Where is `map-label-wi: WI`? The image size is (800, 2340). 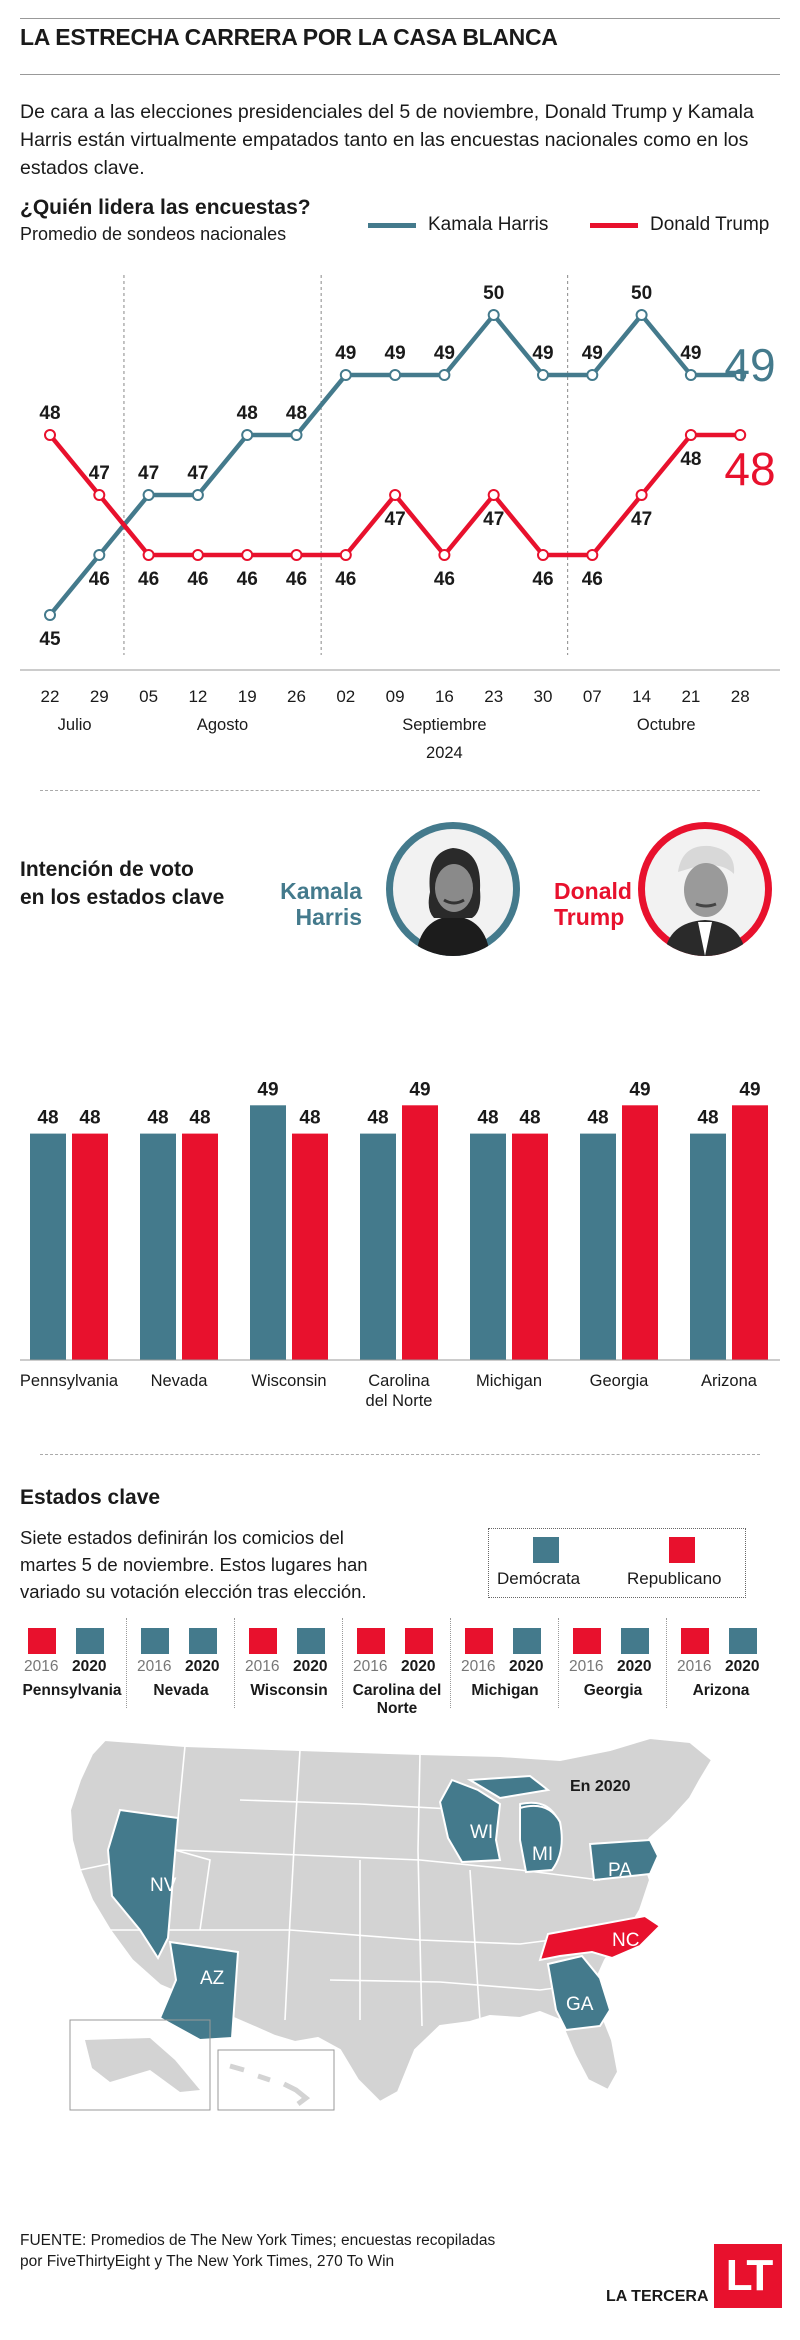
map-label-wi: WI is located at coordinates (482, 1832).